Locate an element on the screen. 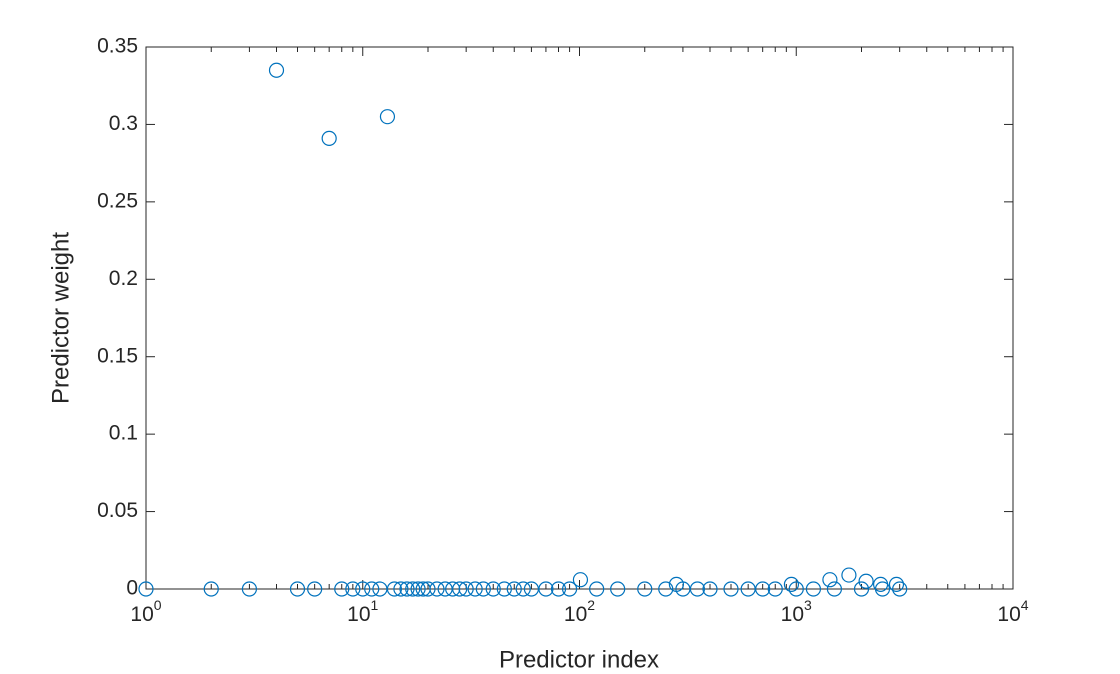 The width and height of the screenshot is (1120, 674). y-tick-label: 0.35 is located at coordinates (117, 46).